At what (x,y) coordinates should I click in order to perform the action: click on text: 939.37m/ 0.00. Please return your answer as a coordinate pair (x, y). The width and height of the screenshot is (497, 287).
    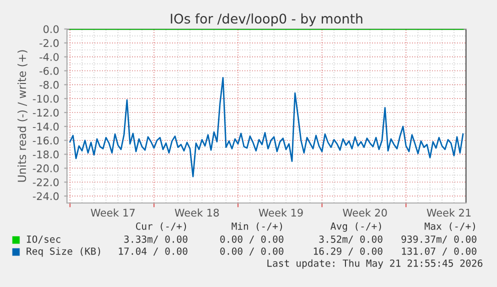
    Looking at the image, I should click on (439, 239).